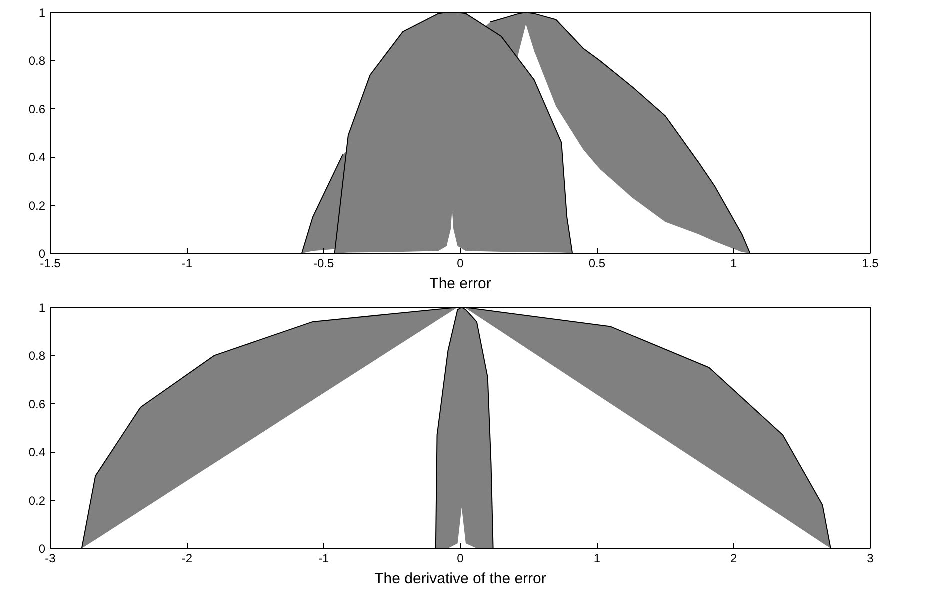 The image size is (926, 605). I want to click on x-tick-label: -3, so click(50, 559).